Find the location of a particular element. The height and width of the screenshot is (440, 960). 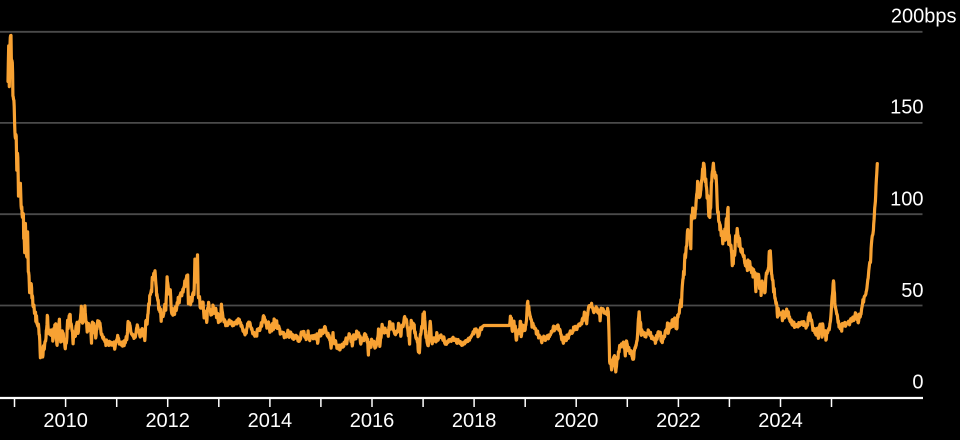

svg-text: 2010 is located at coordinates (65, 421).